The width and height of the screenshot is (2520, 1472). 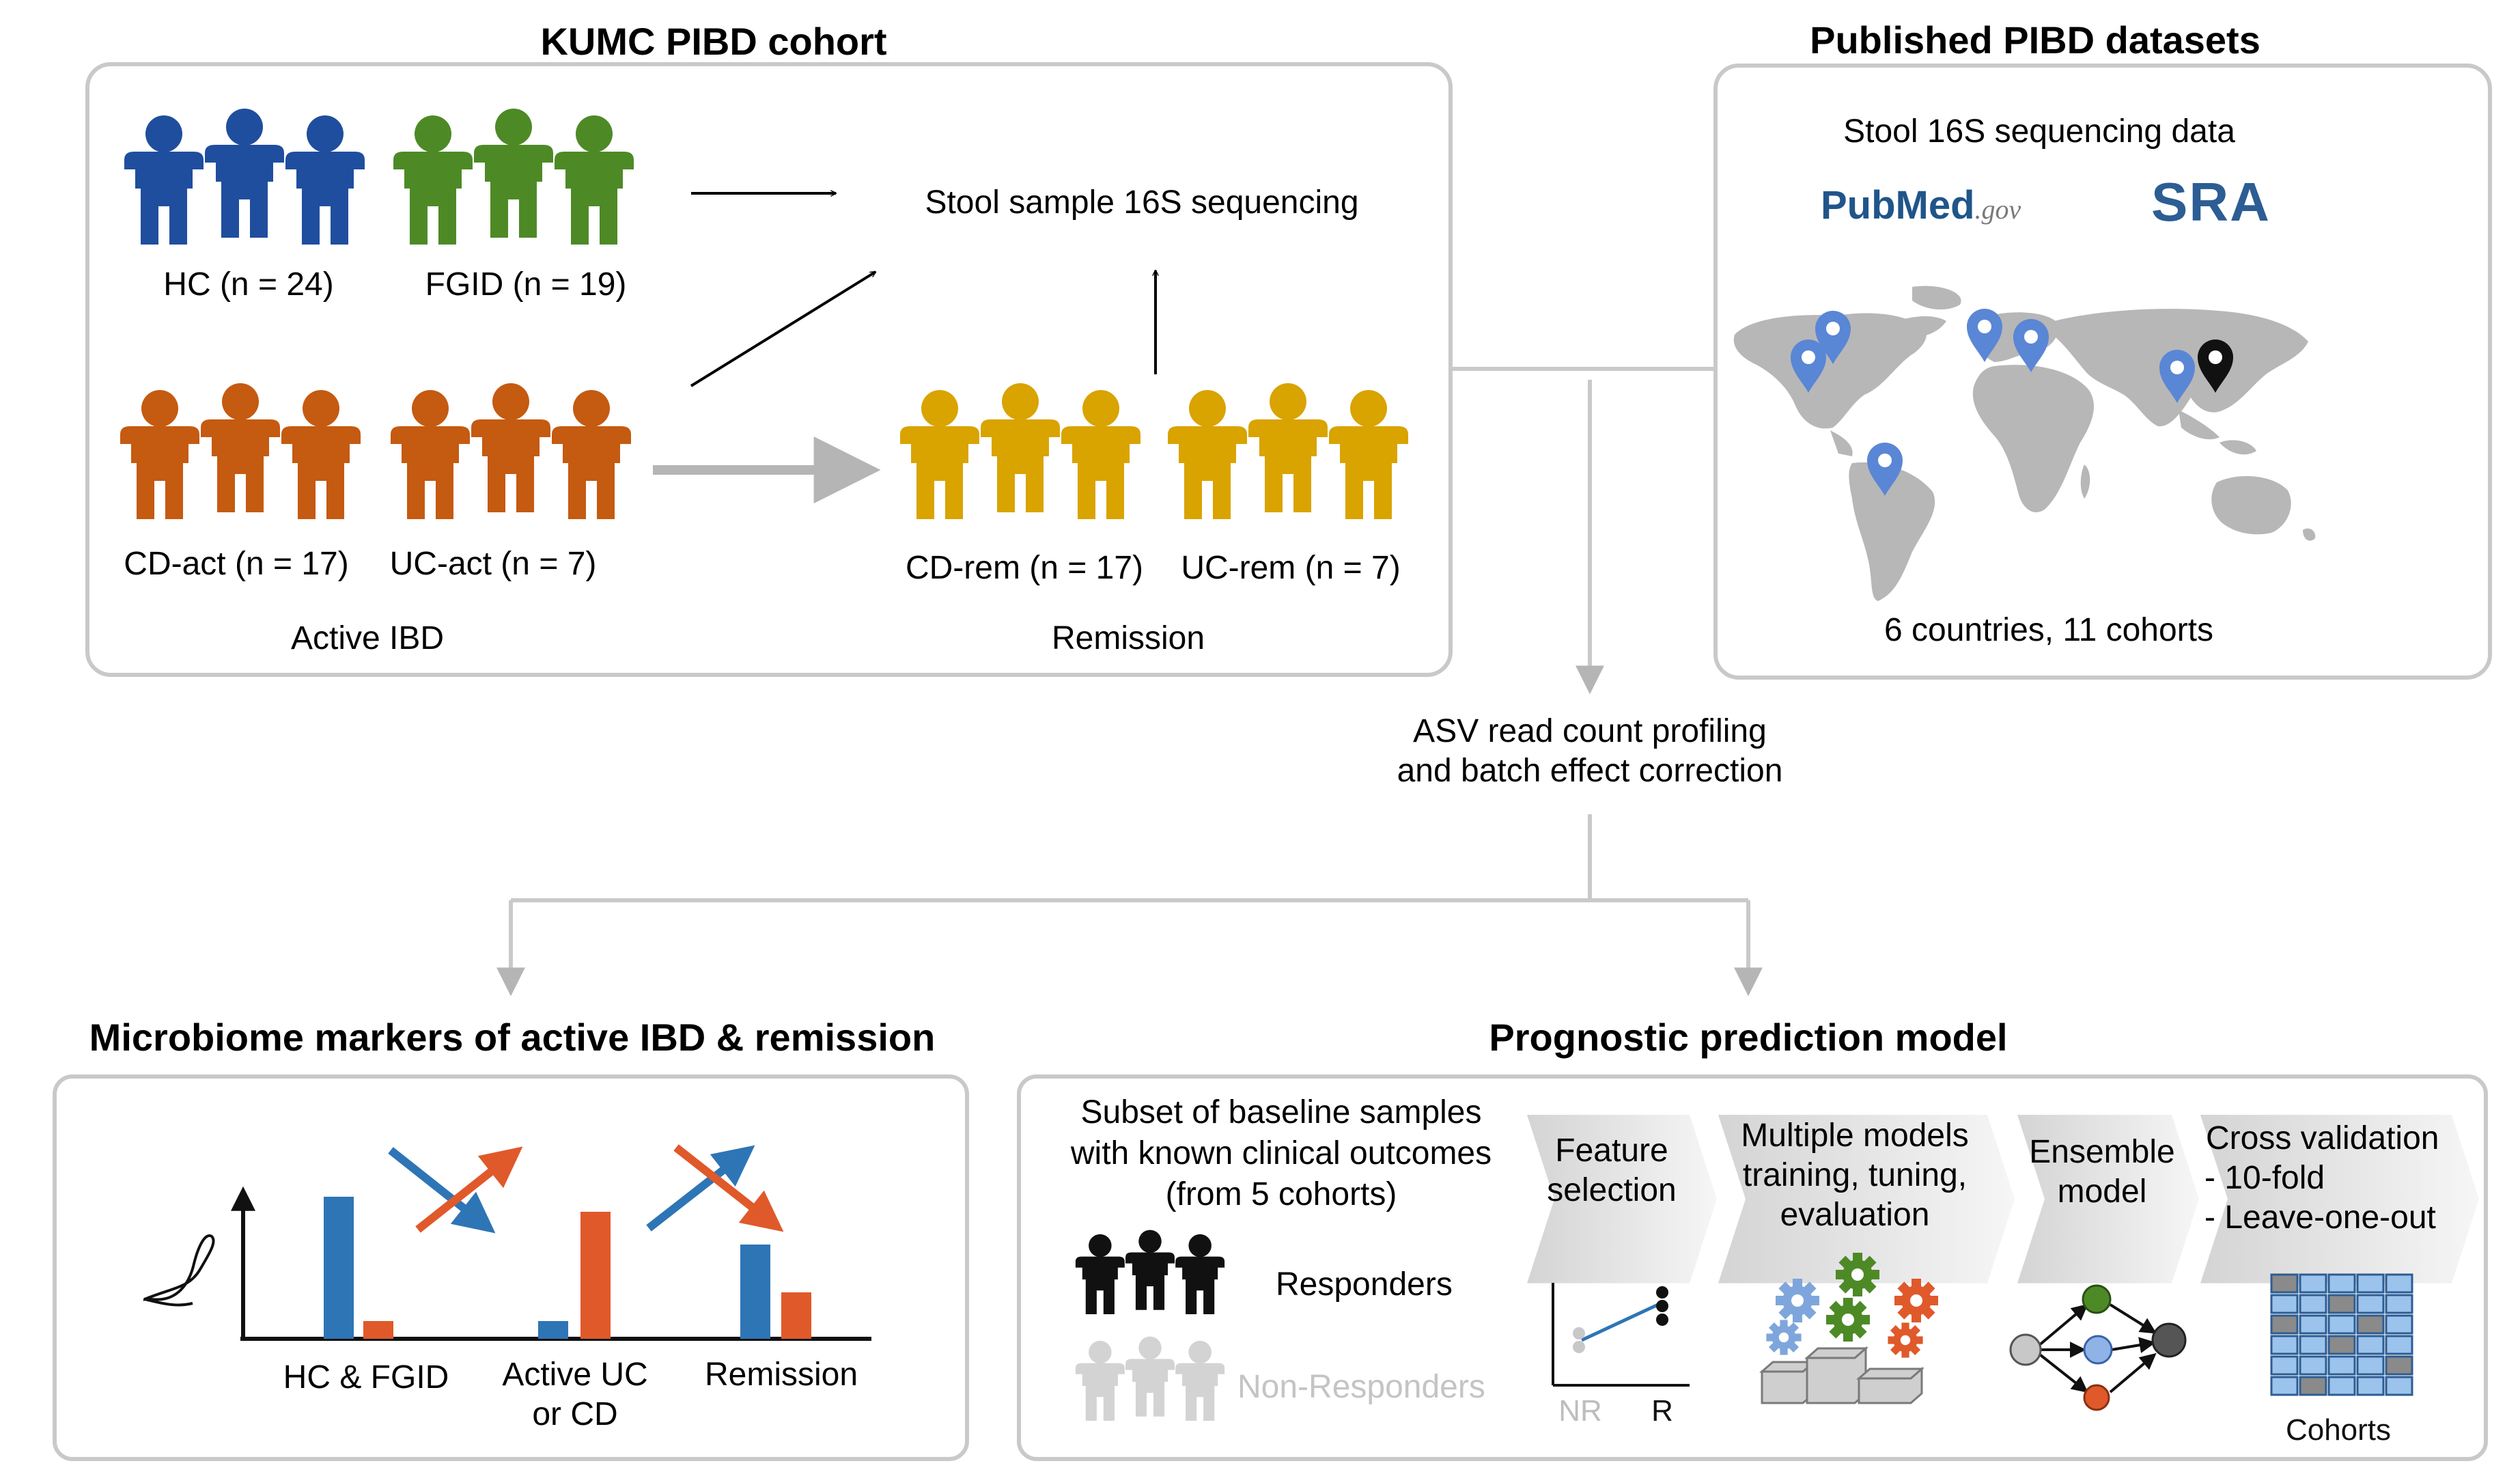 What do you see at coordinates (1855, 1175) in the screenshot?
I see `step-models-line2: training, tuning,` at bounding box center [1855, 1175].